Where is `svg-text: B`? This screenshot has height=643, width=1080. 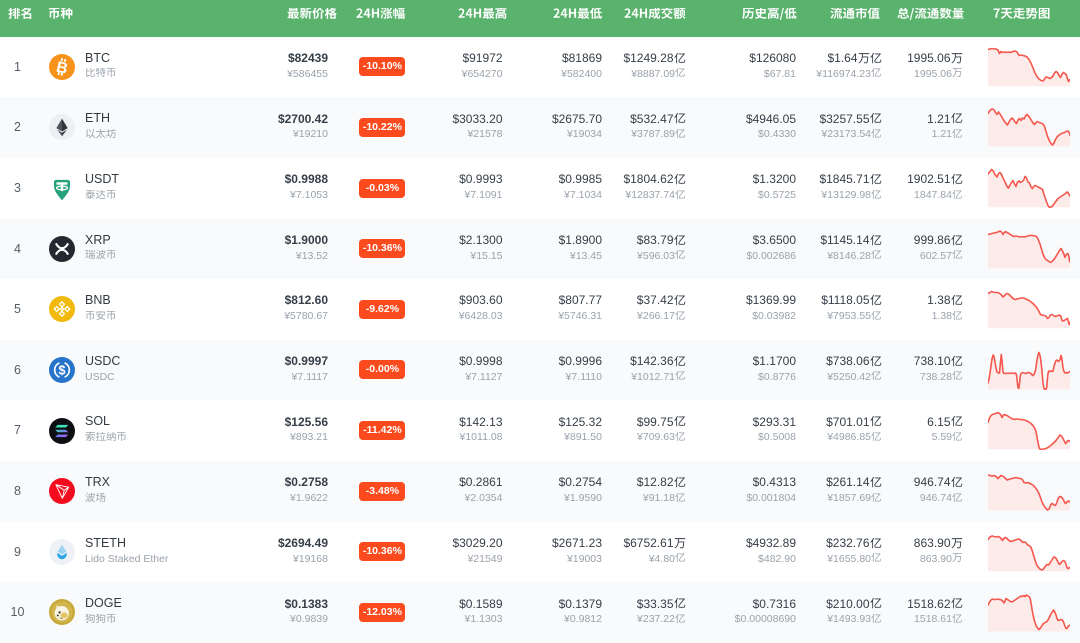
svg-text: B is located at coordinates (62, 68).